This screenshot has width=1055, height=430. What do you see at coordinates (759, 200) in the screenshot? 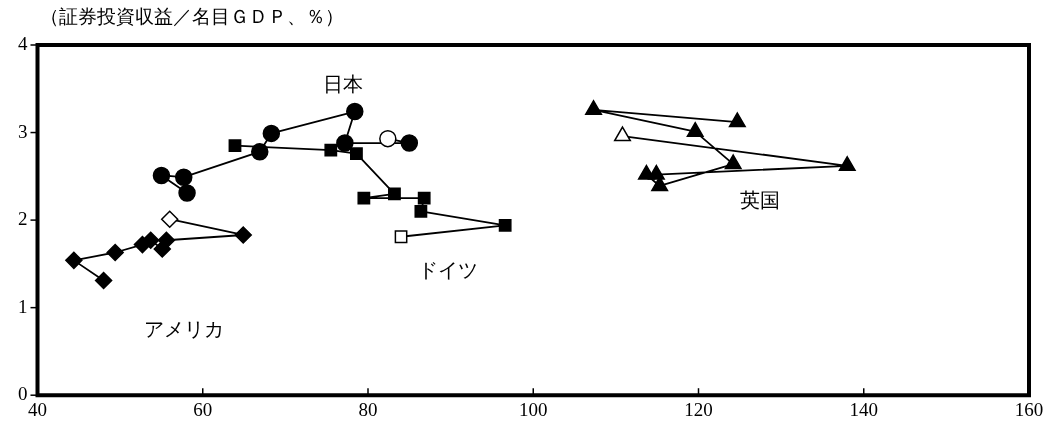
I see `series-label: 英国` at bounding box center [759, 200].